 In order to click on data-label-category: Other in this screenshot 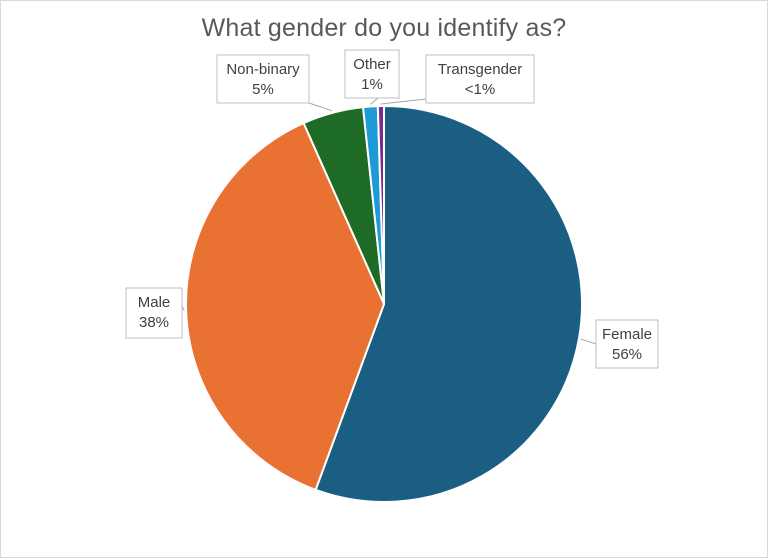, I will do `click(372, 64)`.